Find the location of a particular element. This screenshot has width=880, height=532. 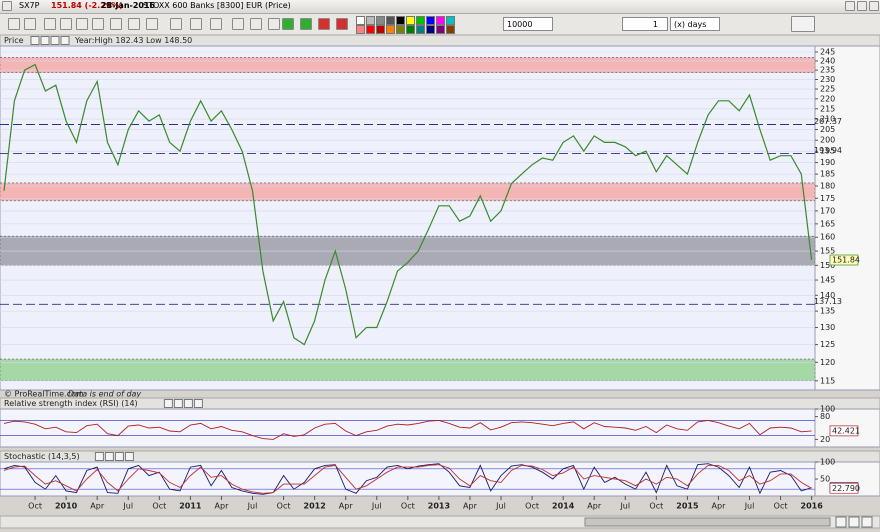

x-tick-label: 2016 is located at coordinates (812, 506).